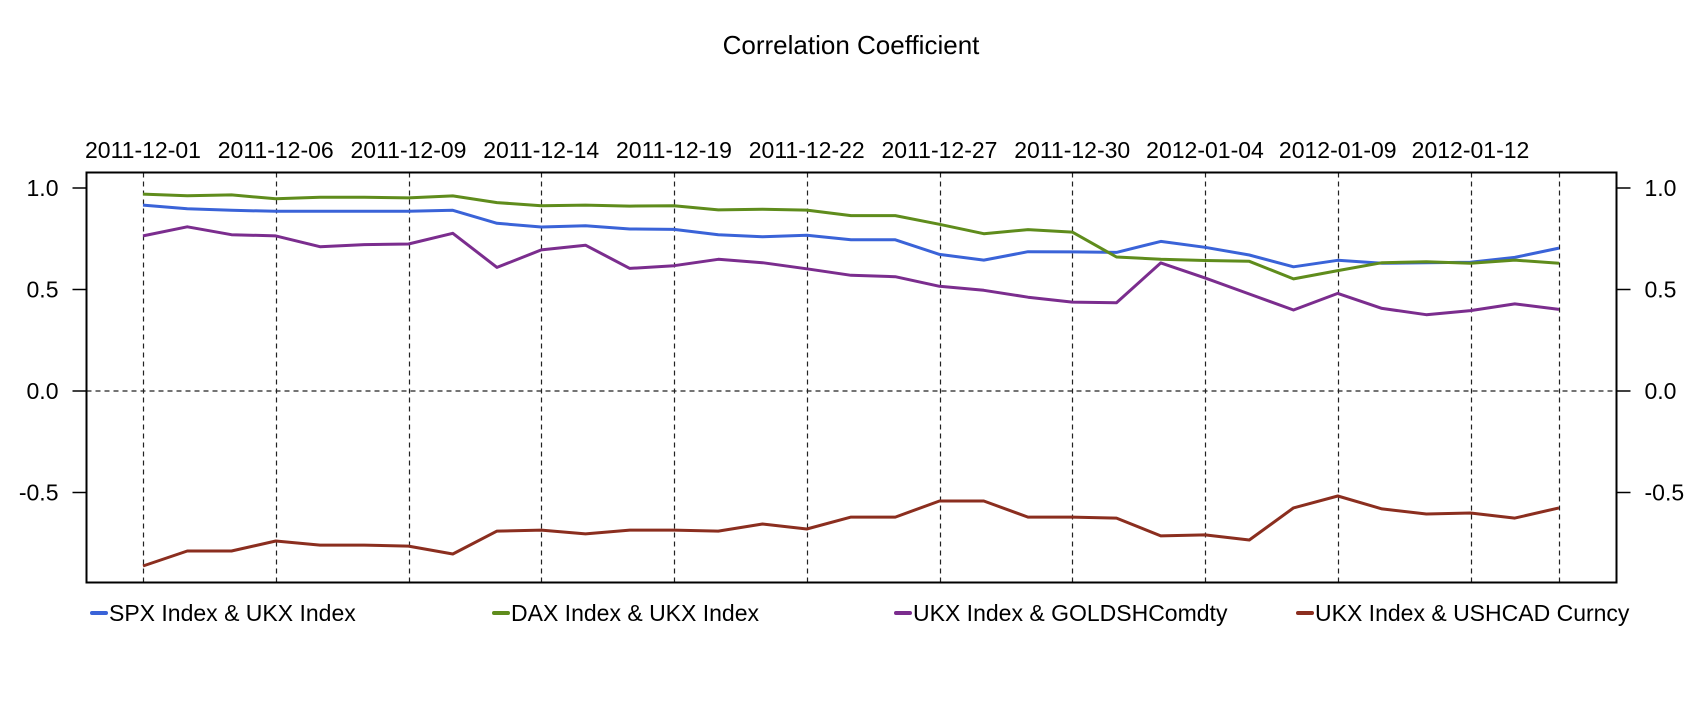 The height and width of the screenshot is (726, 1702). Describe the element at coordinates (43, 188) in the screenshot. I see `y-tick-label-left: 1.0` at that location.